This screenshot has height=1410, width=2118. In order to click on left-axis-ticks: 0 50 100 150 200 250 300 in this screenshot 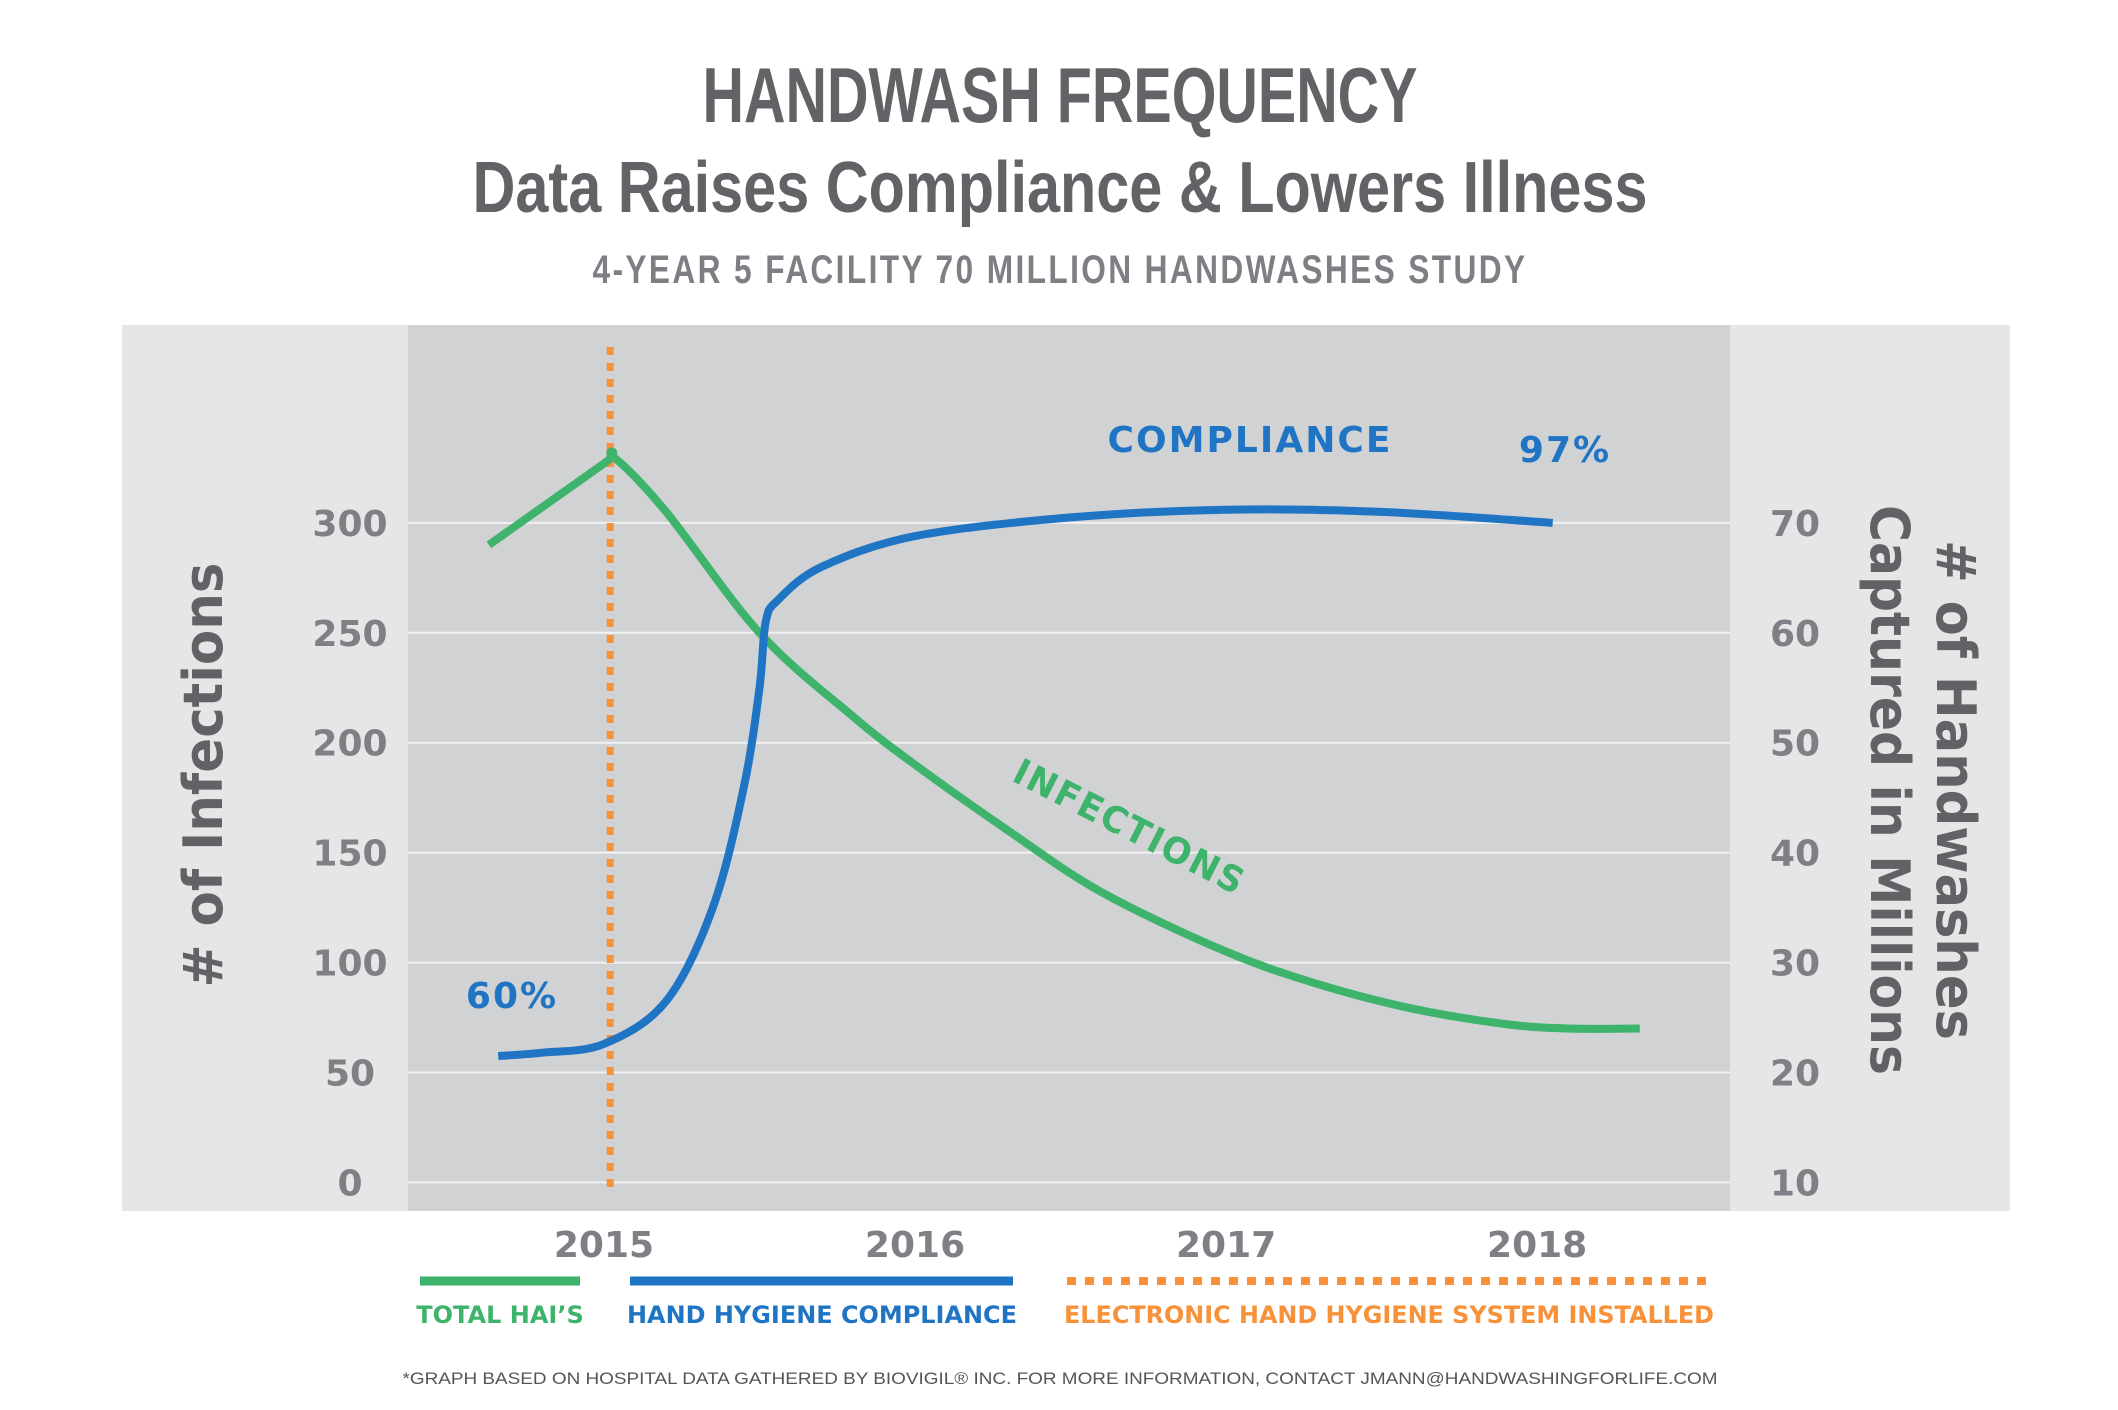, I will do `click(349, 854)`.